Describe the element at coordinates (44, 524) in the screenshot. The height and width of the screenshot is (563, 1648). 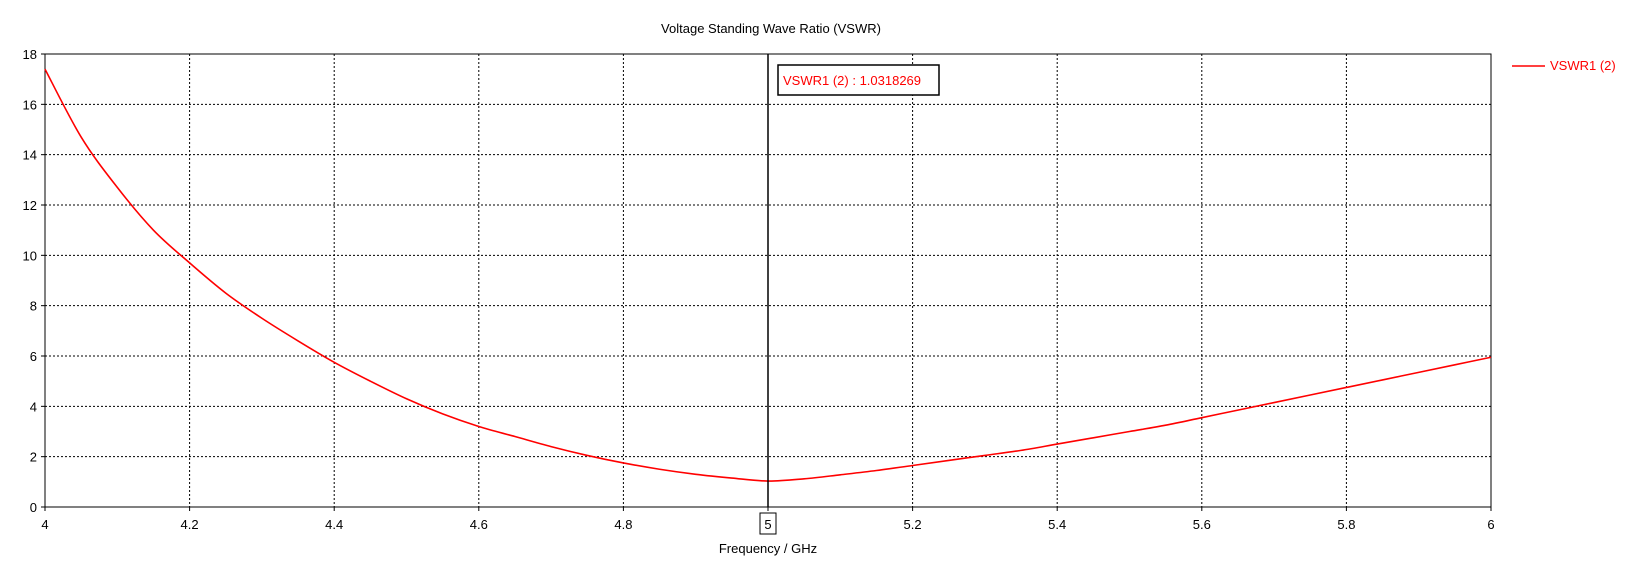
I see `x-tick-label: 4` at that location.